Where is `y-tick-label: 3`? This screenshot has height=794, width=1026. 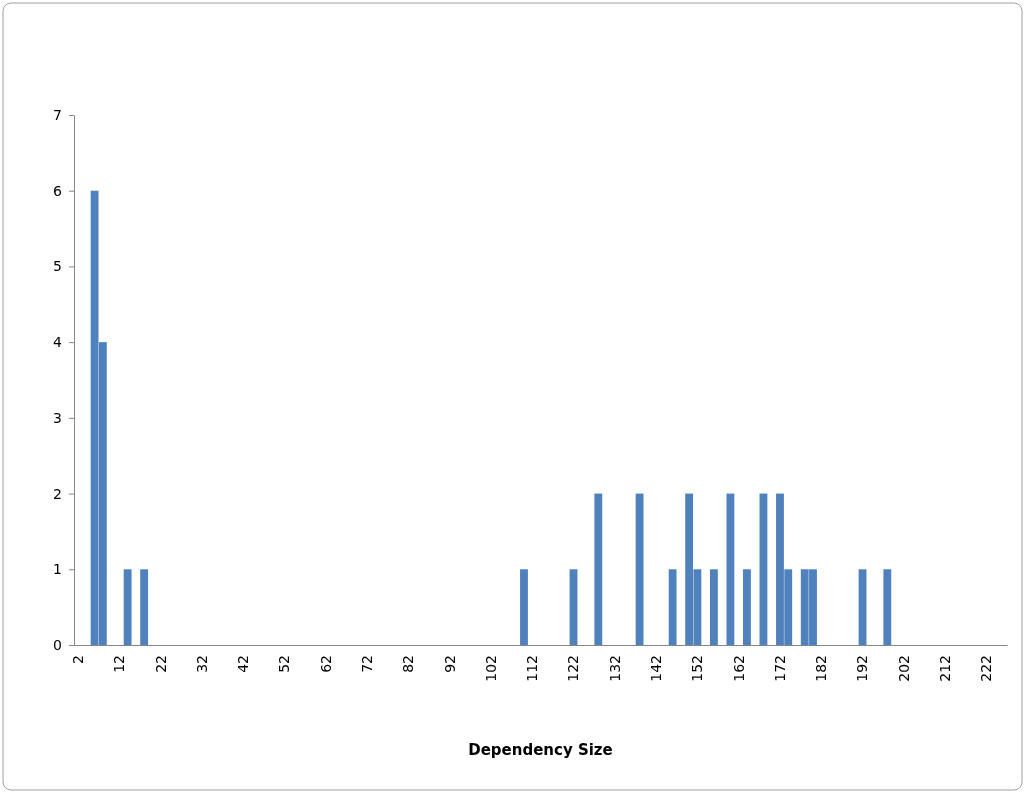 y-tick-label: 3 is located at coordinates (57, 417).